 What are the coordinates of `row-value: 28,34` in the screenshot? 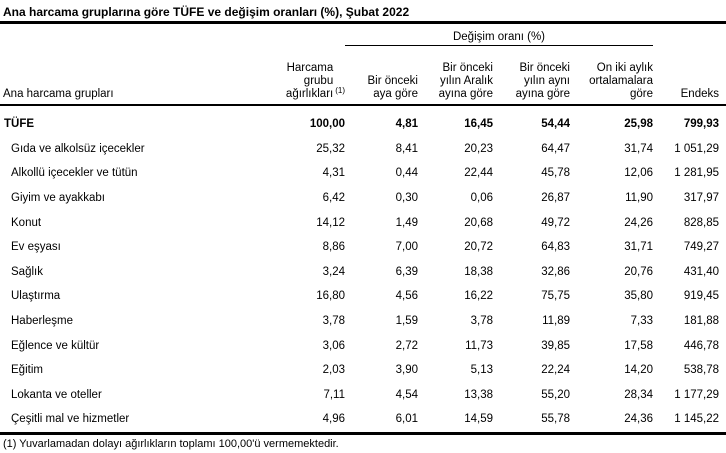 It's located at (638, 394).